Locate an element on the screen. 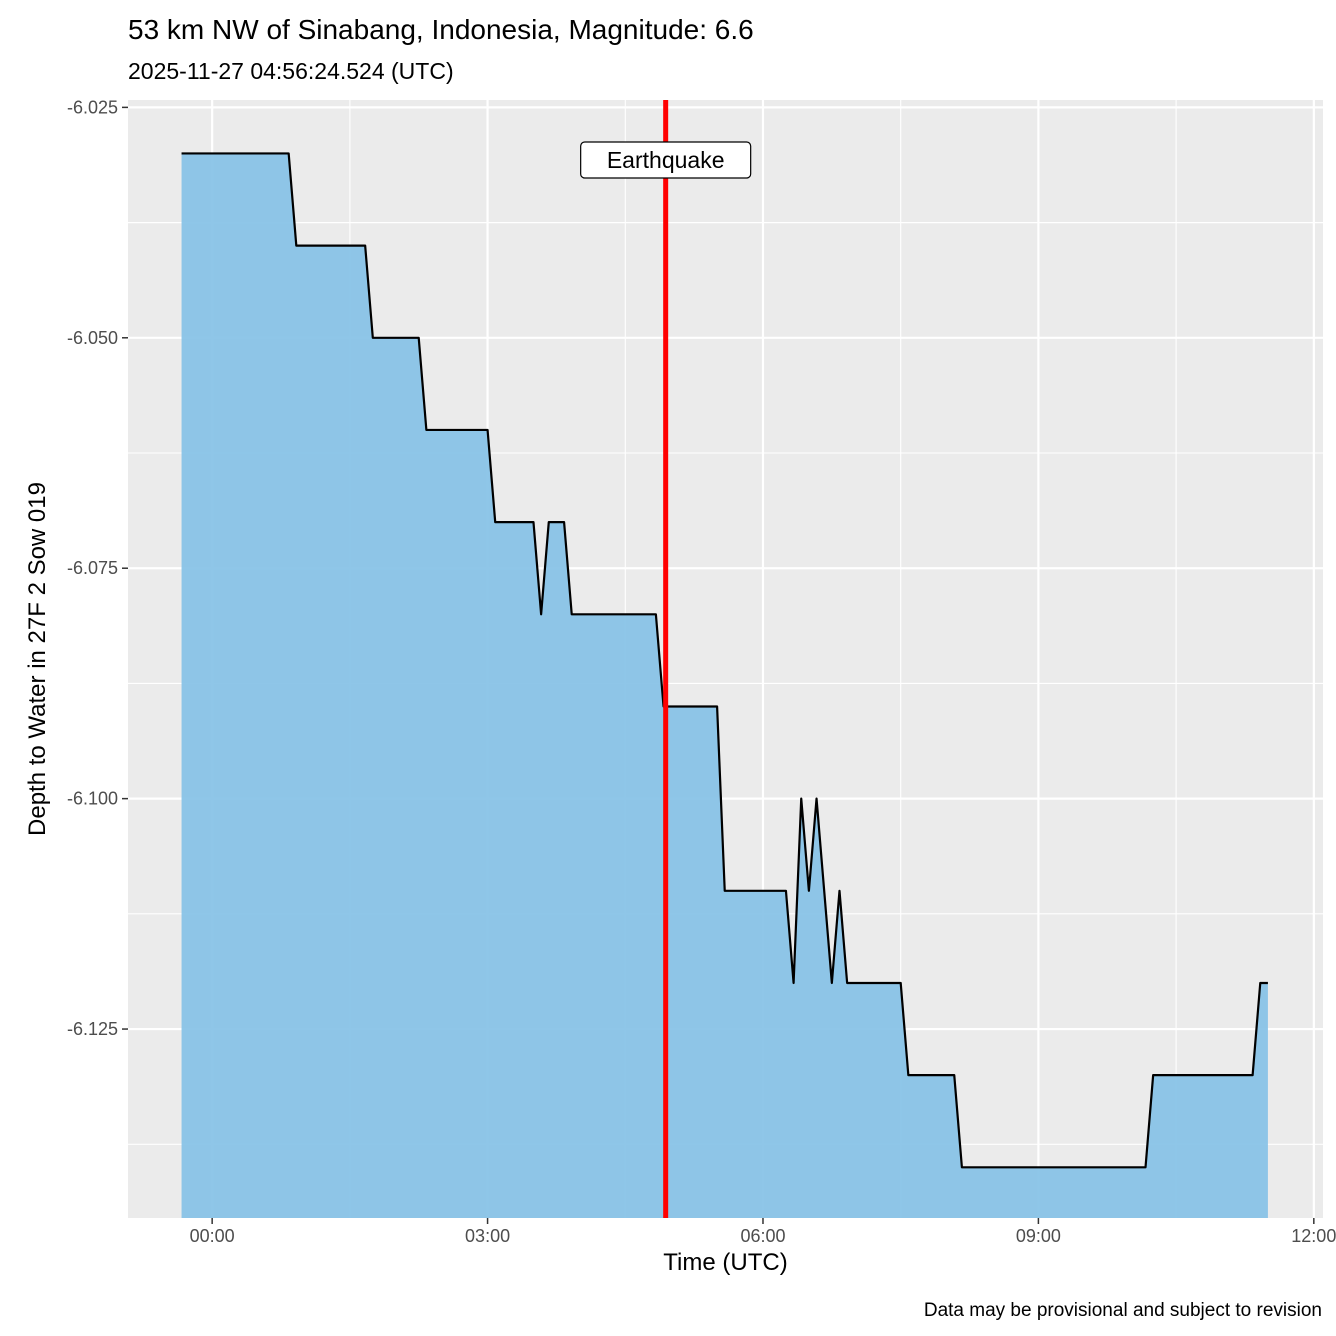 Image resolution: width=1336 pixels, height=1336 pixels. chart-subtitle: 2025-11-27 04:56:24.524 (UTC) is located at coordinates (291, 71).